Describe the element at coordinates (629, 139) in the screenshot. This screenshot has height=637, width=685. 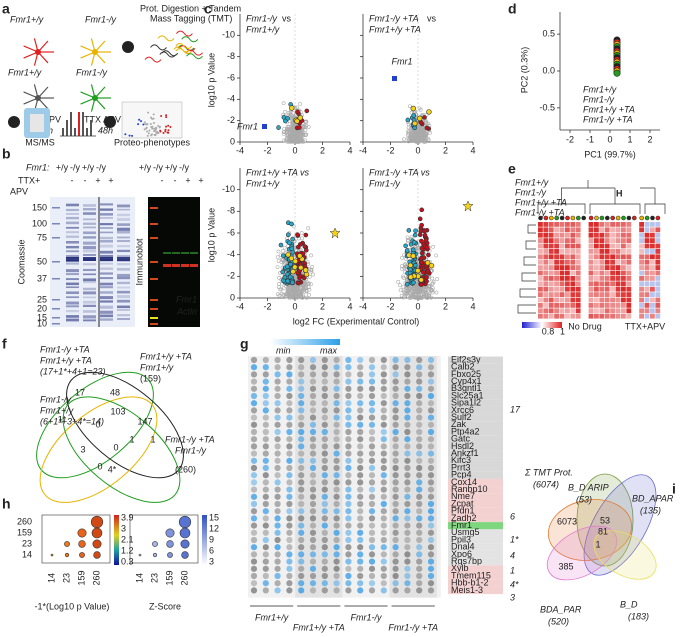
I see `x-tick-label: 1` at that location.